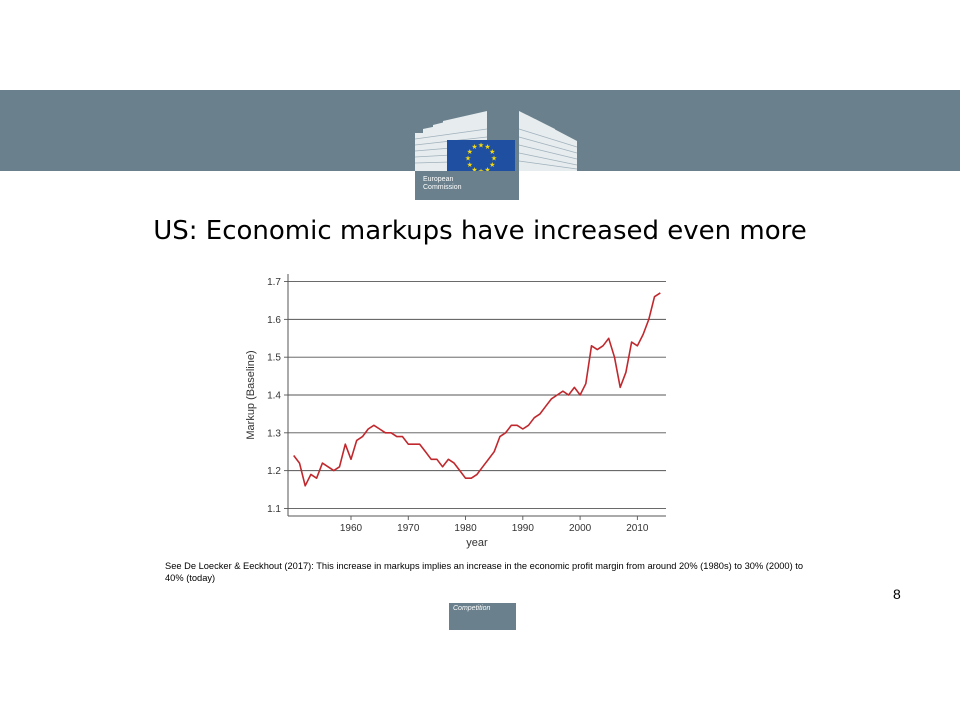  What do you see at coordinates (274, 282) in the screenshot?
I see `y-tick-label: 1.7` at bounding box center [274, 282].